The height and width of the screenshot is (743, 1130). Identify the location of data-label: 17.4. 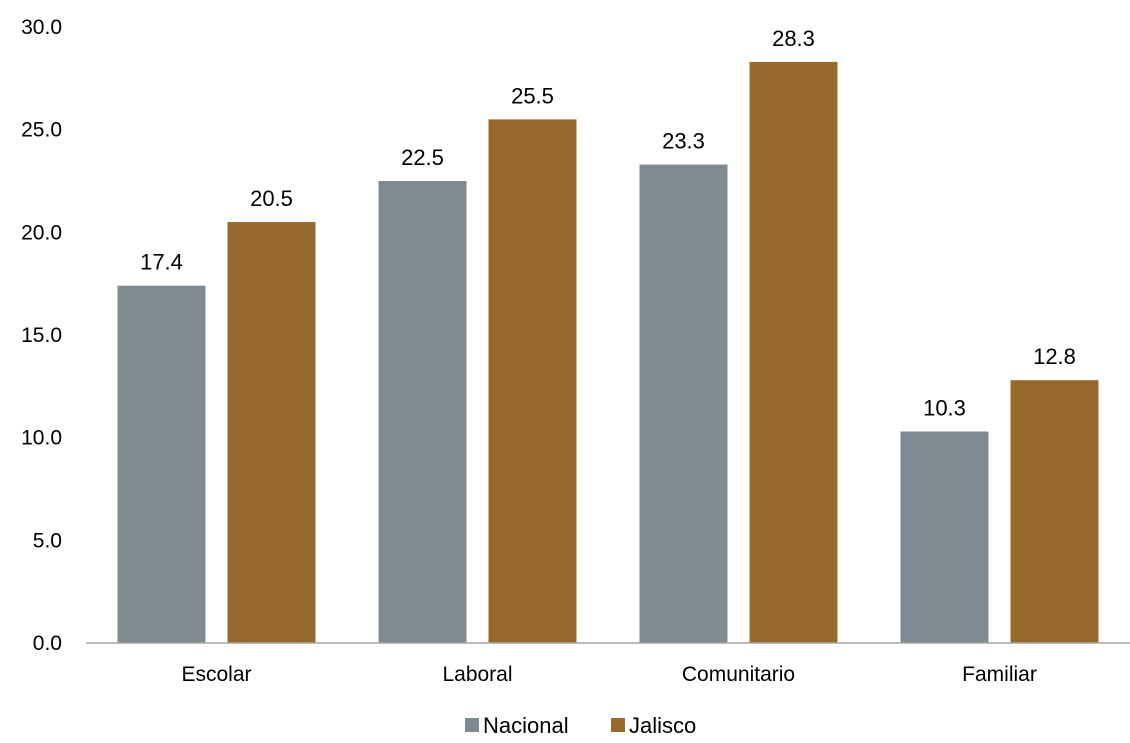
(161, 262).